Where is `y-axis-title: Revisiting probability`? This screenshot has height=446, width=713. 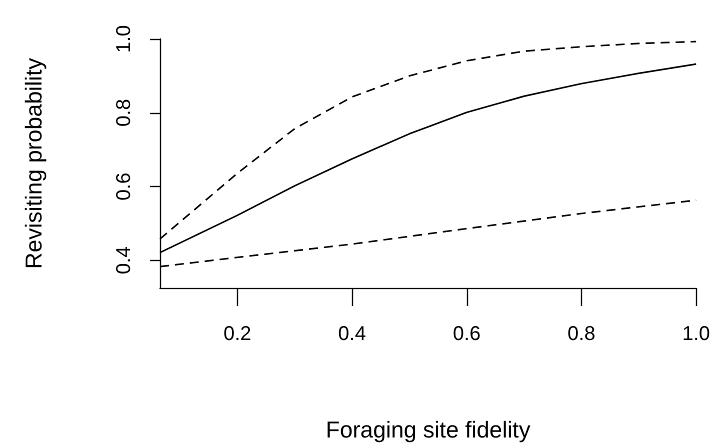 y-axis-title: Revisiting probability is located at coordinates (33, 163).